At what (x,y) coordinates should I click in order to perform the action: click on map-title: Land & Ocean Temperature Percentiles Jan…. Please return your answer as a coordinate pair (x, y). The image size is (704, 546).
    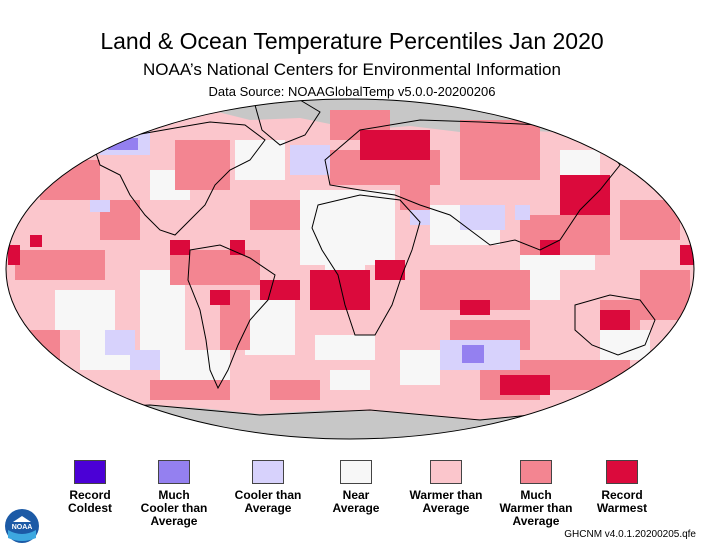
    Looking at the image, I should click on (352, 41).